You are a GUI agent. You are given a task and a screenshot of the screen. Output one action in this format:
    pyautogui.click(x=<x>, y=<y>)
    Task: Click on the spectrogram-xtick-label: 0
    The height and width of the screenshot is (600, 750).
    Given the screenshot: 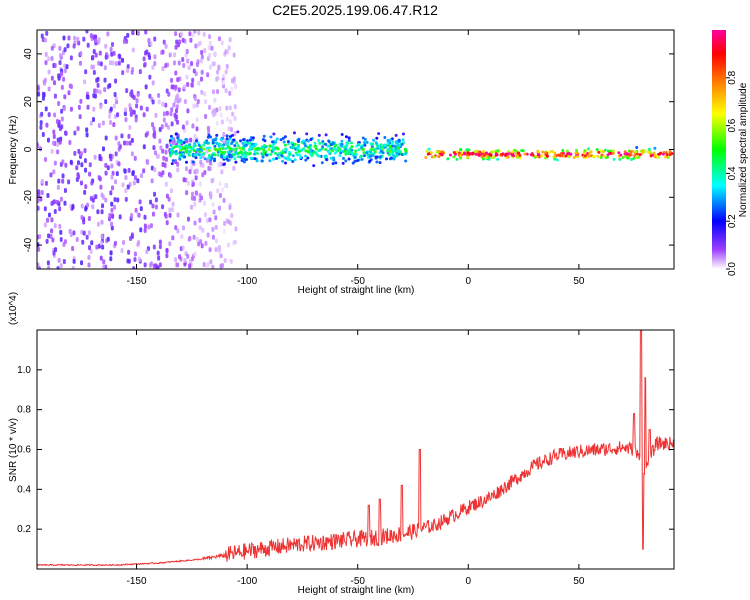 What is the action you would take?
    pyautogui.click(x=469, y=281)
    